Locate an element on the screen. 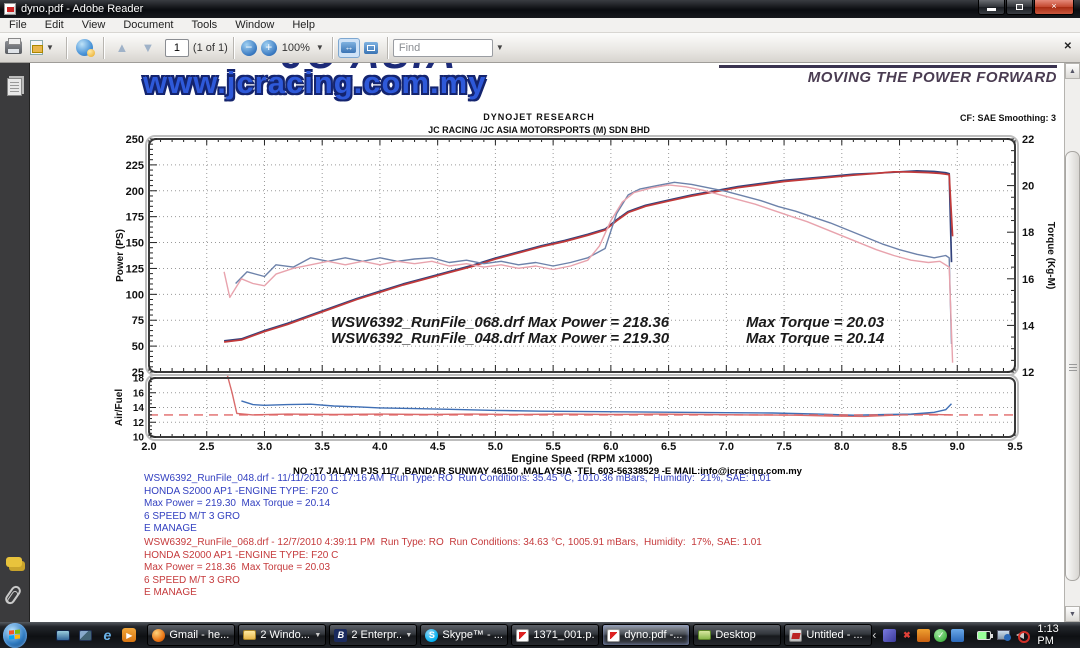 The width and height of the screenshot is (1080, 648). header-rule is located at coordinates (888, 66).